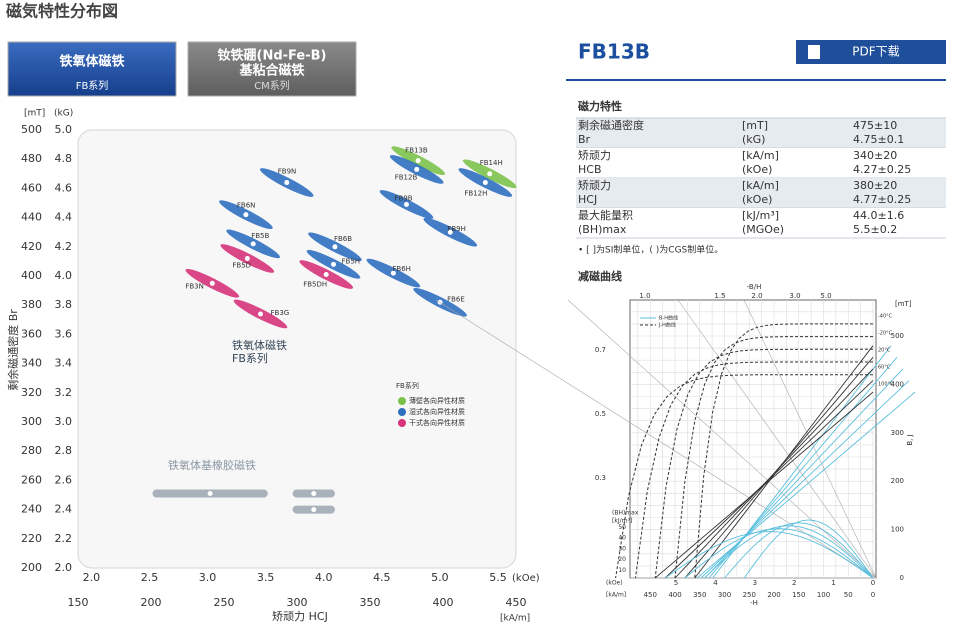 The width and height of the screenshot is (956, 627). What do you see at coordinates (644, 296) in the screenshot?
I see `curve-top-tick: 1.0` at bounding box center [644, 296].